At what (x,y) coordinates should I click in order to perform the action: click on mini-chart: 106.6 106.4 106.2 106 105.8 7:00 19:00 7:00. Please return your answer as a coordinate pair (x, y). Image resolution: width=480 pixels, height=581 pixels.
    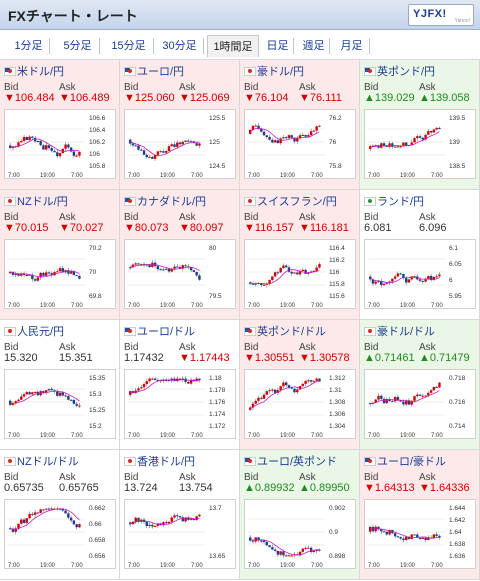
    Looking at the image, I should click on (60, 144).